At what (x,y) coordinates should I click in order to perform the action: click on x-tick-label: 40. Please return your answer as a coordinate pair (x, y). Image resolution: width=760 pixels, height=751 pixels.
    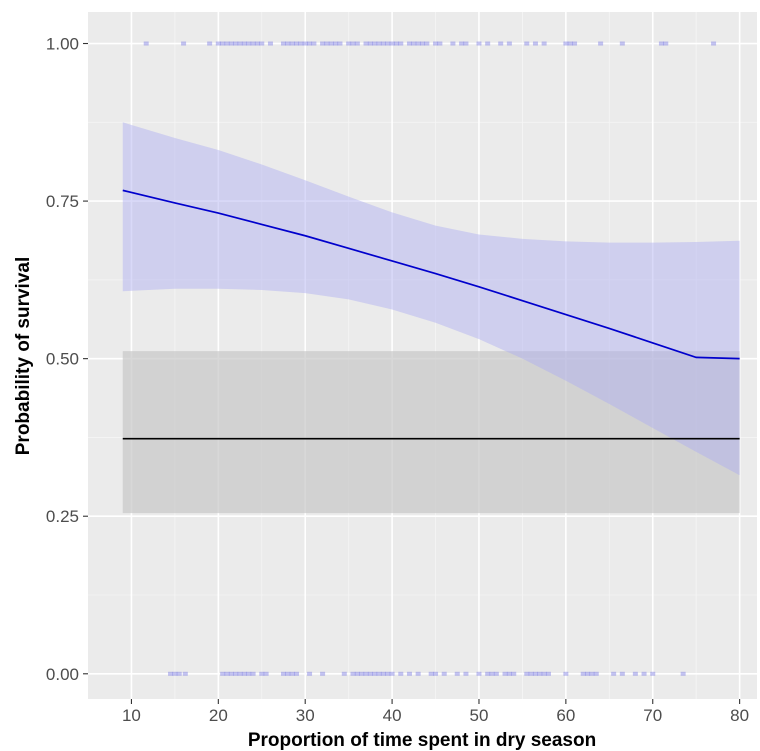
    Looking at the image, I should click on (392, 715).